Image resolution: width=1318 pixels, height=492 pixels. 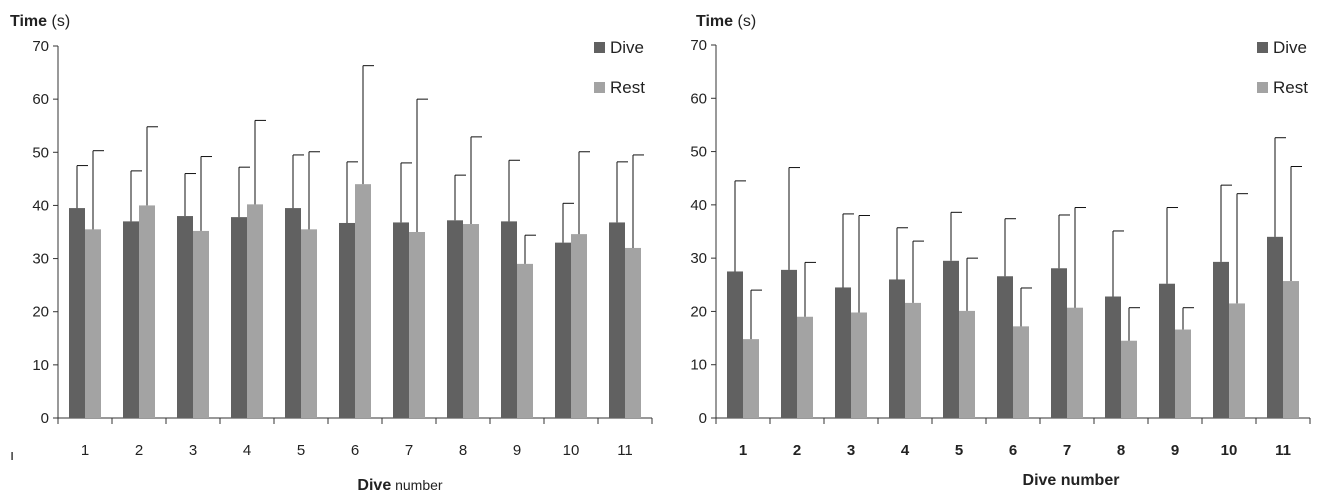 I want to click on x-axis-title-rest: number, so click(x=417, y=484).